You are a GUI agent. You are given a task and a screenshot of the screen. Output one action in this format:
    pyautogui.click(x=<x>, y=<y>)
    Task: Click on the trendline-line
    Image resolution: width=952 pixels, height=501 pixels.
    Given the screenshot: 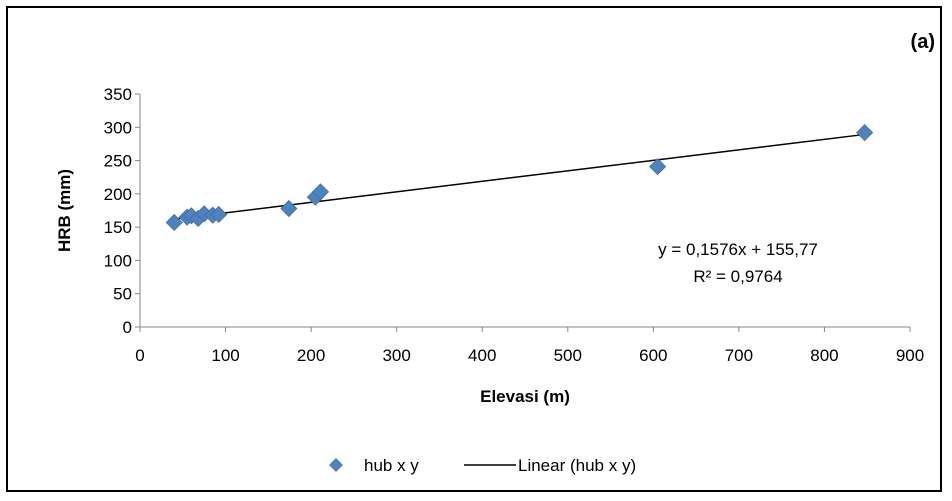 What is the action you would take?
    pyautogui.click(x=519, y=176)
    